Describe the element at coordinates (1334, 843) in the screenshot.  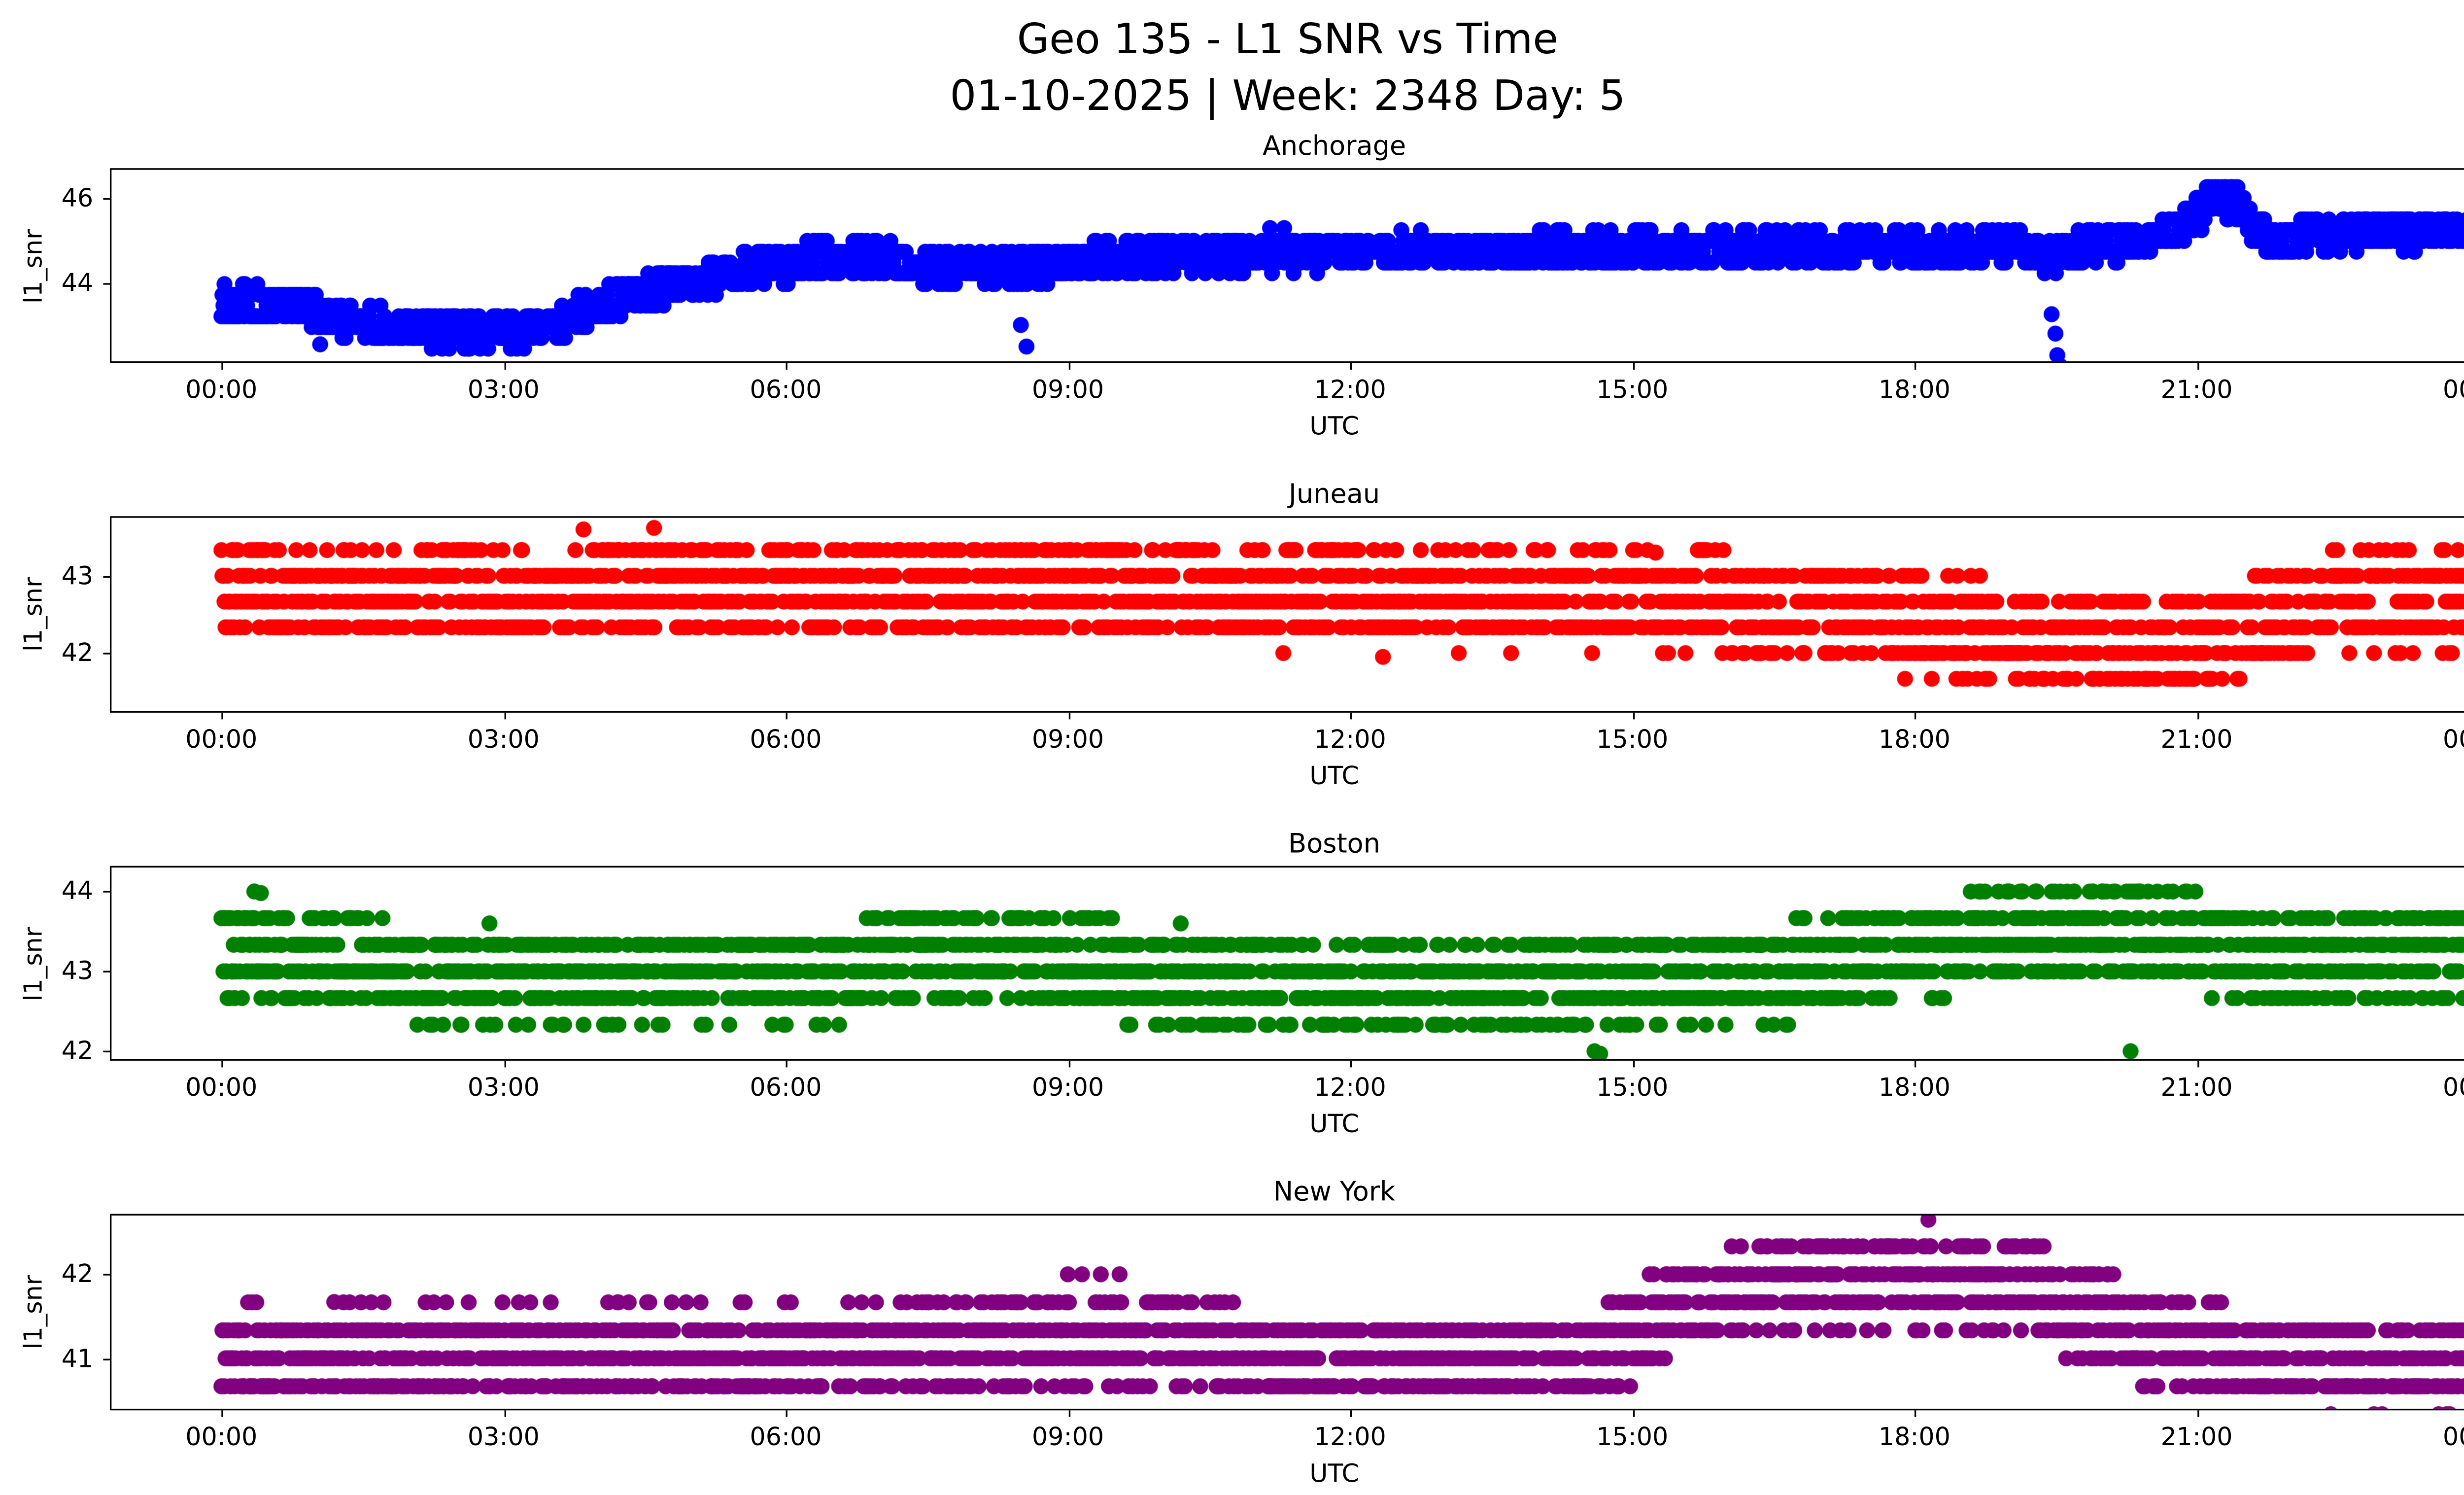
I see `plot-title: Boston` at that location.